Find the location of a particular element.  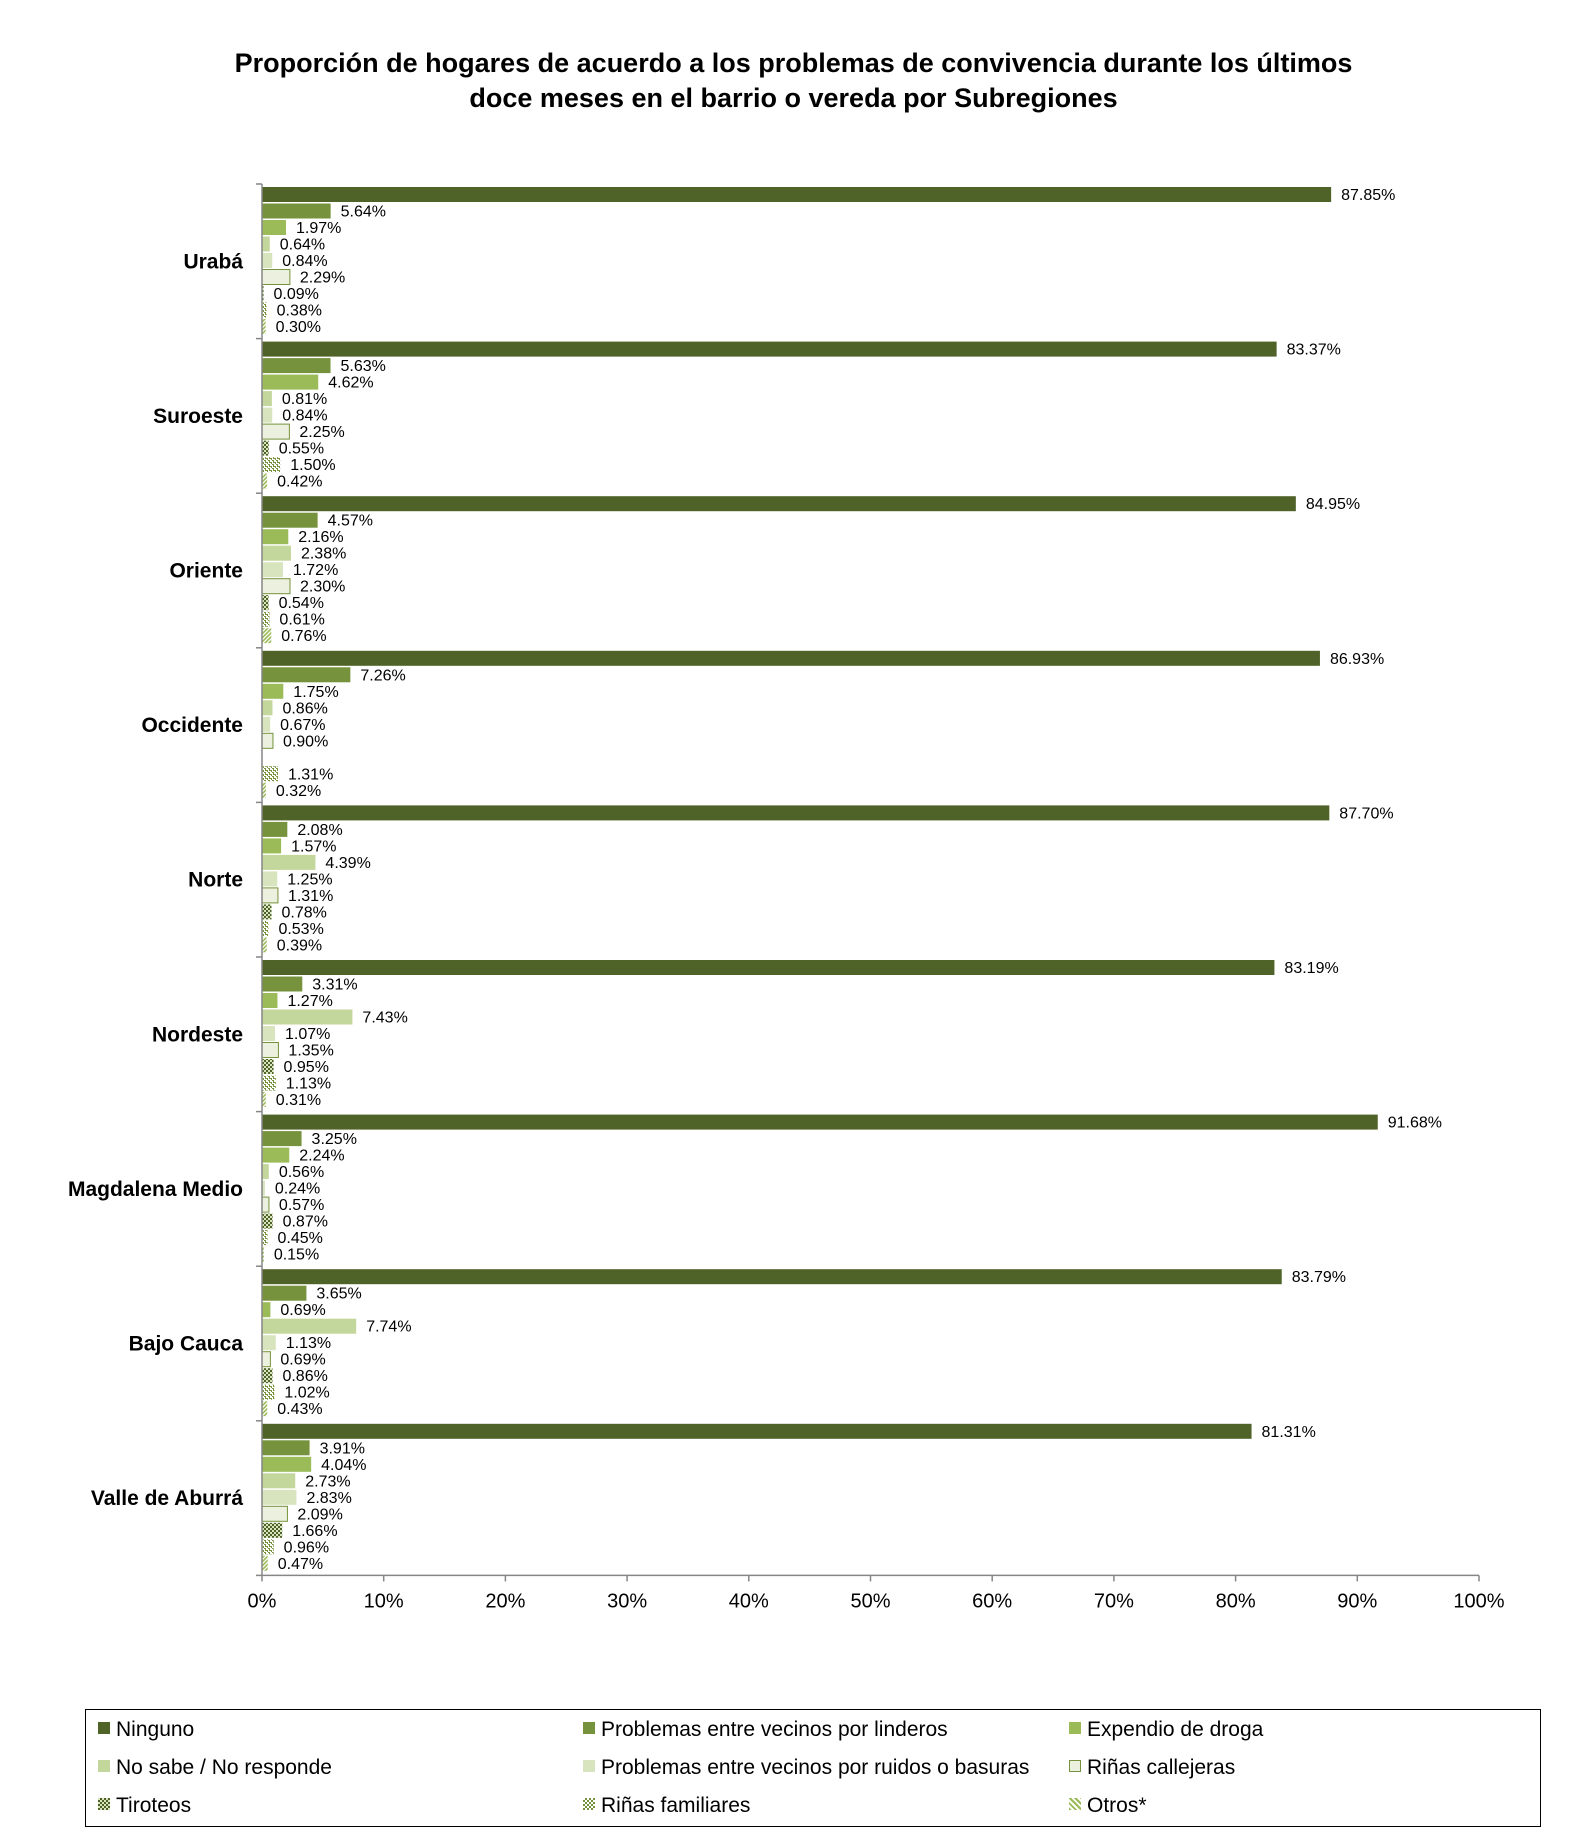

x-tick-label: 20% is located at coordinates (505, 1601).